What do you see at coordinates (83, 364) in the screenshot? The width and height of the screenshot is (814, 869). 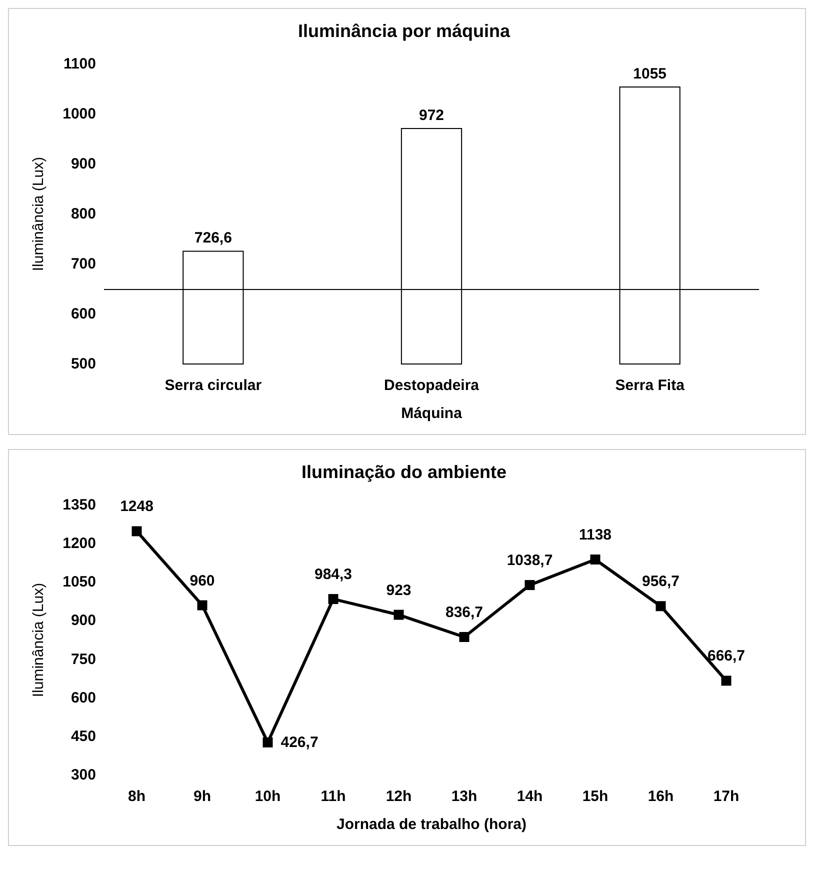 I see `y-tick-label: 500` at bounding box center [83, 364].